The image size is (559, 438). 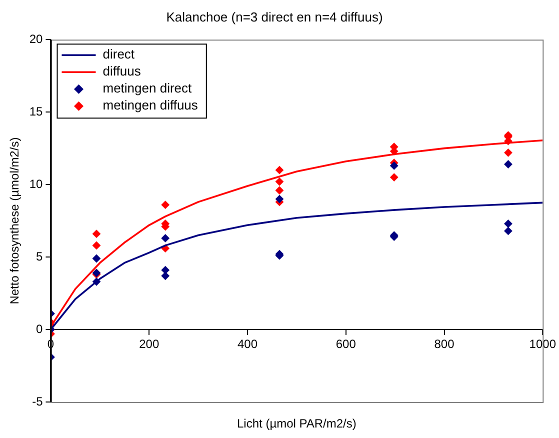 I want to click on y-axis-title: Netto fotosynthese (µmol/m2/s), so click(x=15, y=220).